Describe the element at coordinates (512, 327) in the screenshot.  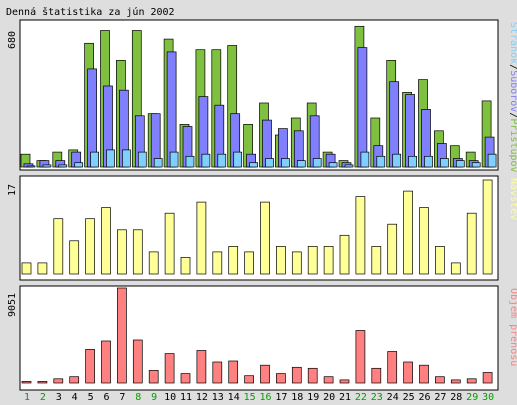
I see `legend-kbytes: Objem prenosu` at that location.